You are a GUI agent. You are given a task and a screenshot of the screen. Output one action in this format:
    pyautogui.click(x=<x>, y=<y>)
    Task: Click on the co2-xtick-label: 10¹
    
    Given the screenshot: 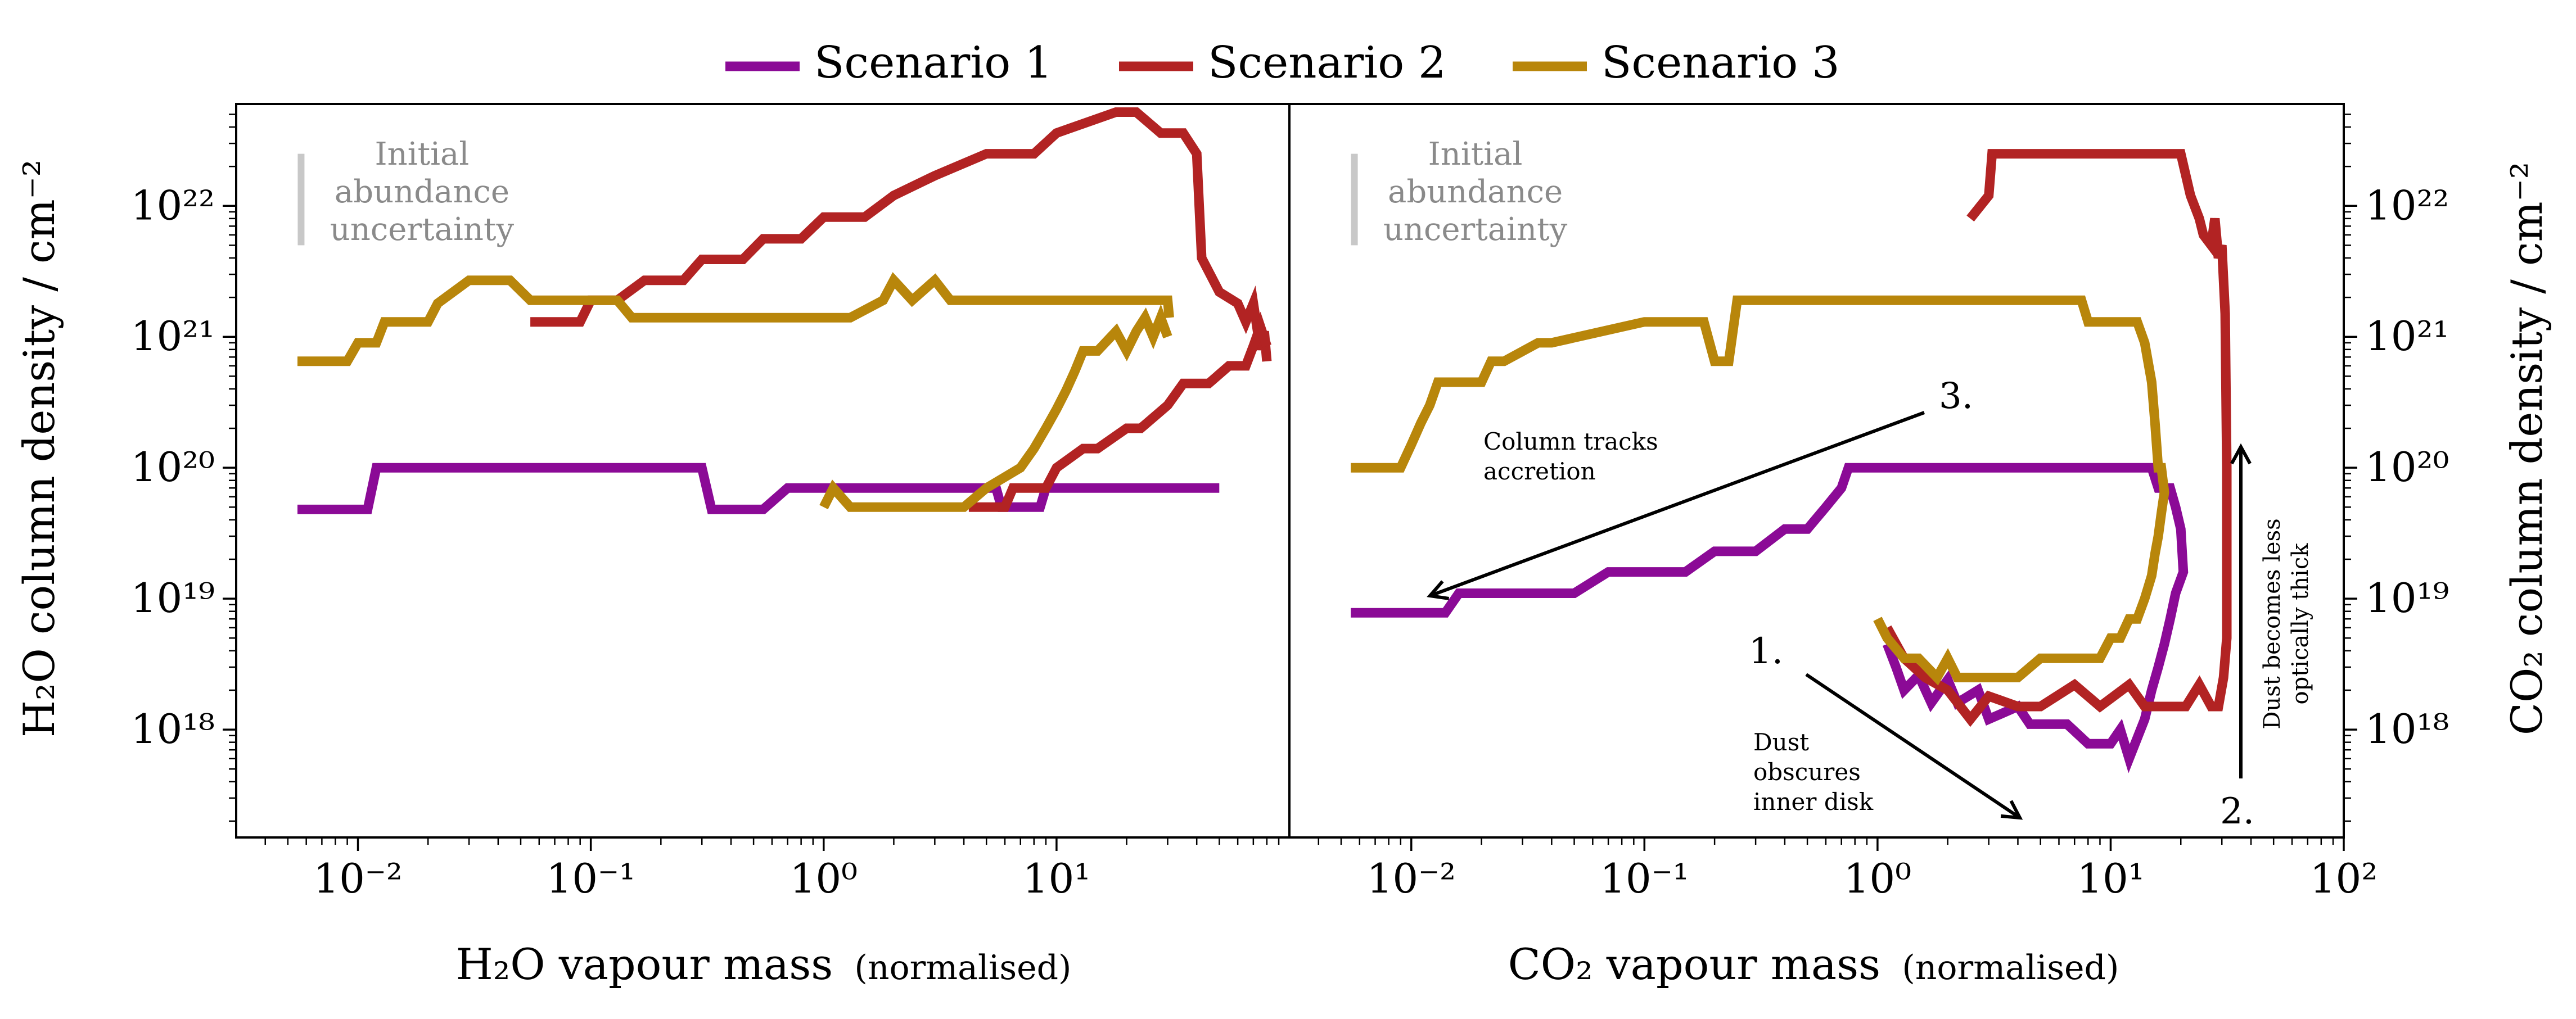 What is the action you would take?
    pyautogui.click(x=2110, y=878)
    